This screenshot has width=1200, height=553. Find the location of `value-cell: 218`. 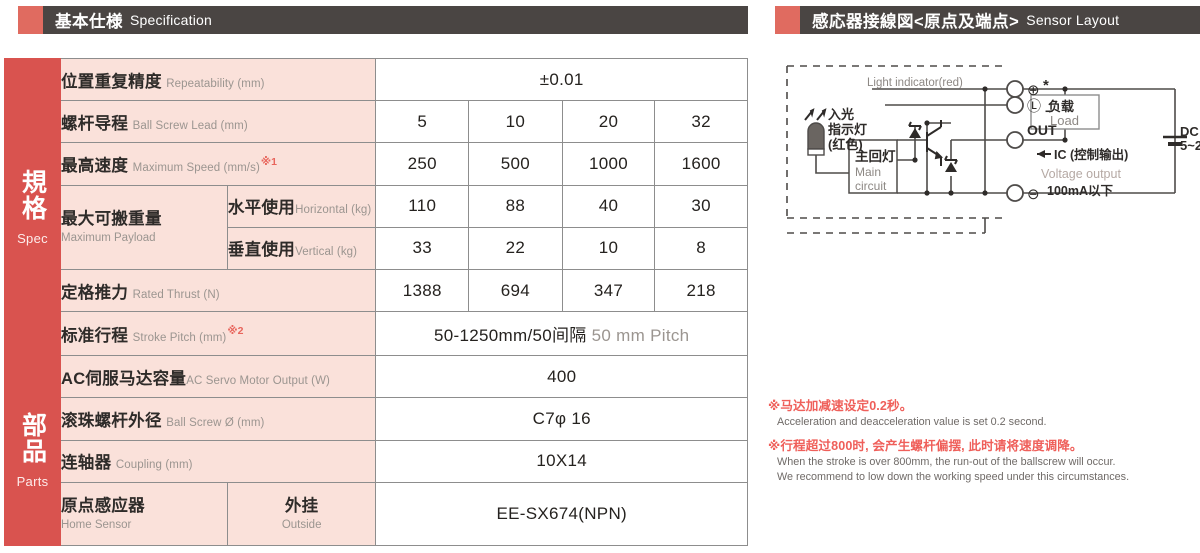

value-cell: 218 is located at coordinates (701, 291).